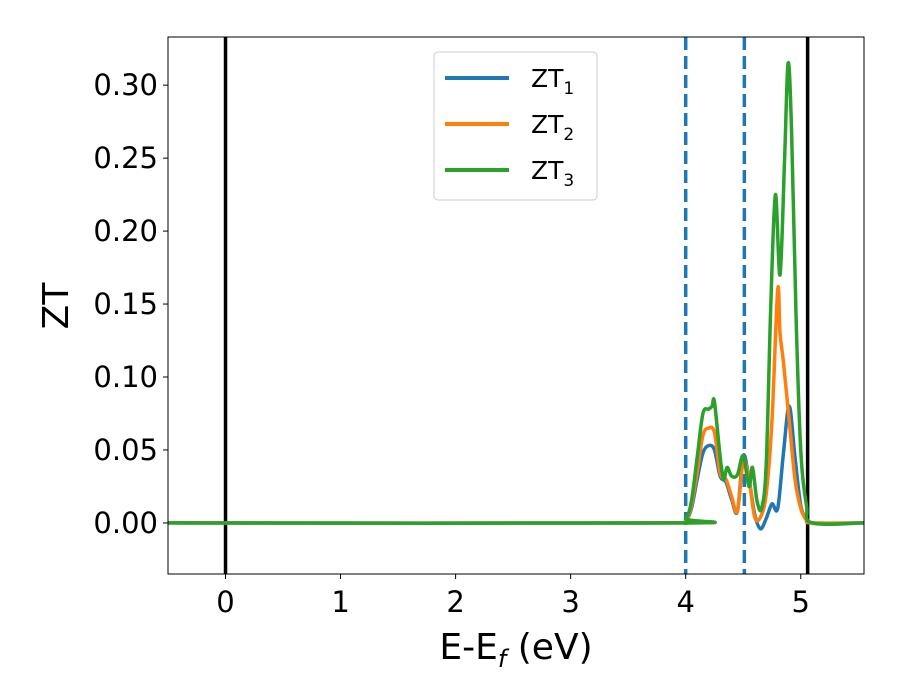  What do you see at coordinates (552, 81) in the screenshot?
I see `legend-label-zt1: ZT1` at bounding box center [552, 81].